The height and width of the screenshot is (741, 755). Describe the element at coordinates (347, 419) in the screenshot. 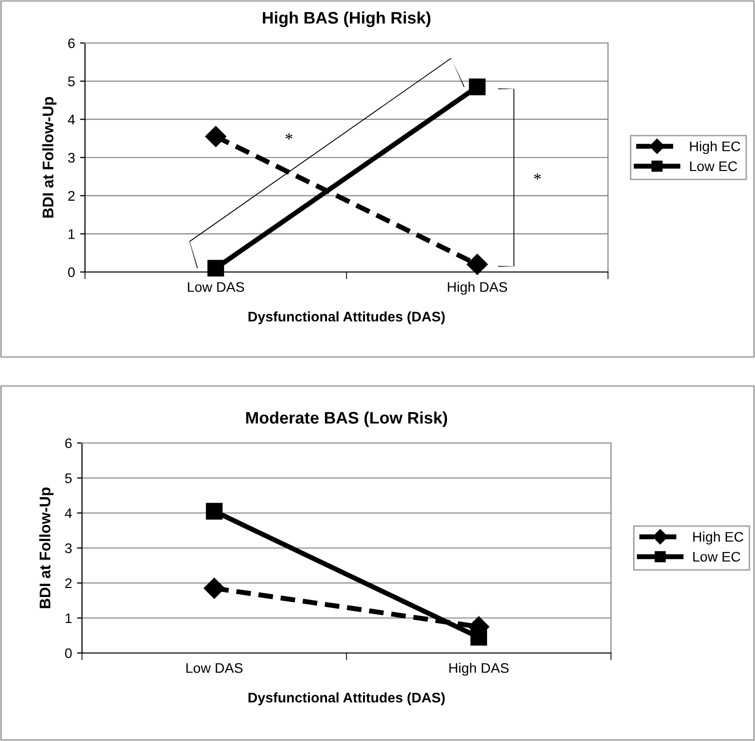

I see `chart-title: Moderate BAS (Low Risk)` at that location.